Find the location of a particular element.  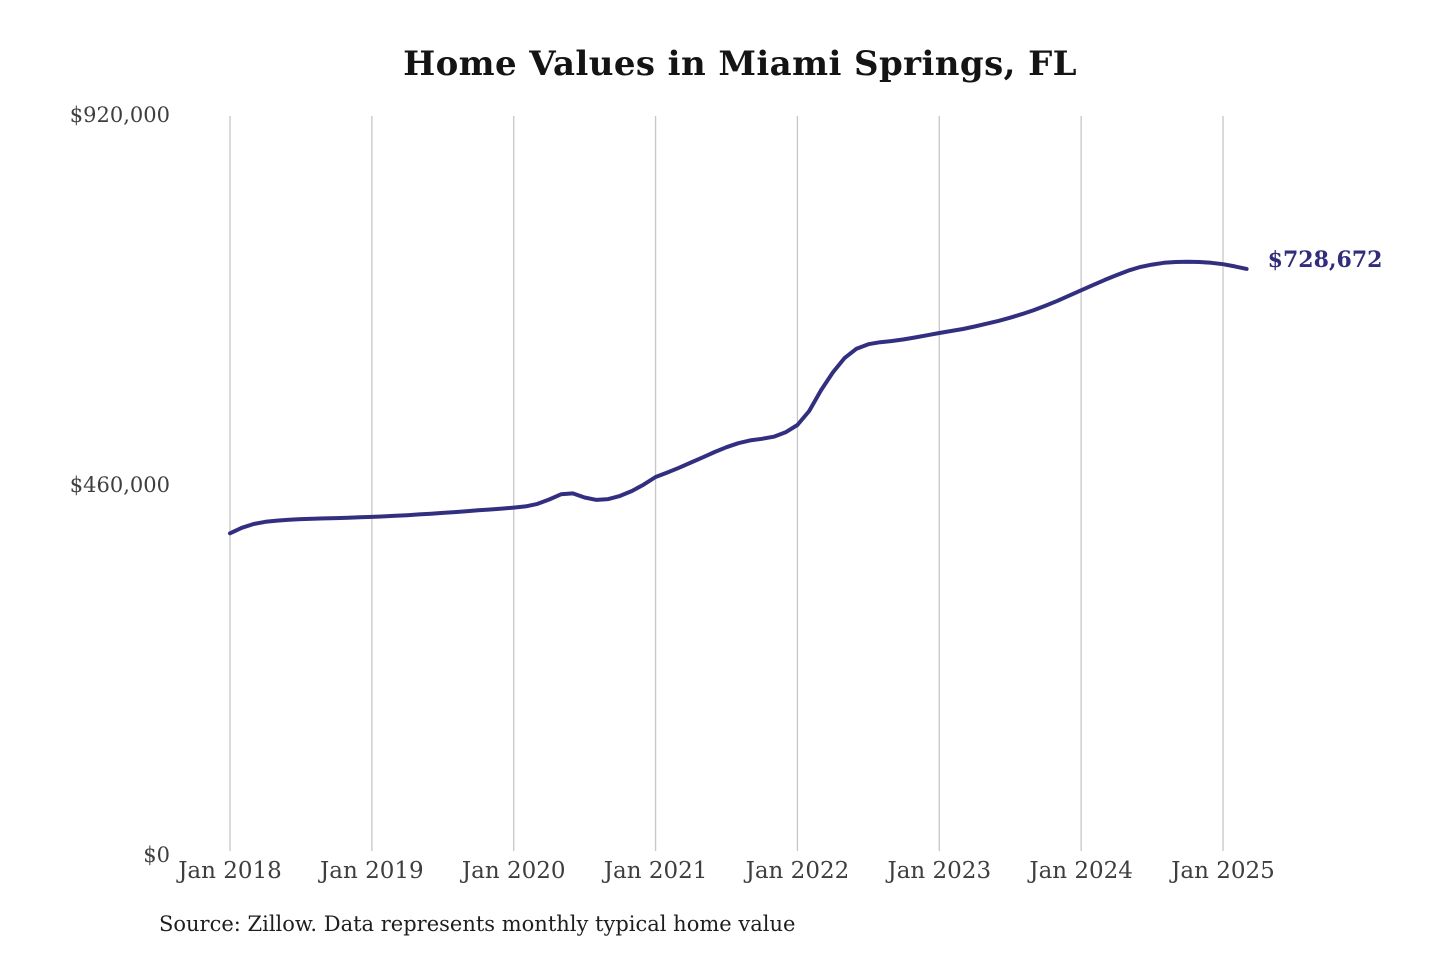

x-axis-tick-label: Jan 2018 is located at coordinates (230, 871).